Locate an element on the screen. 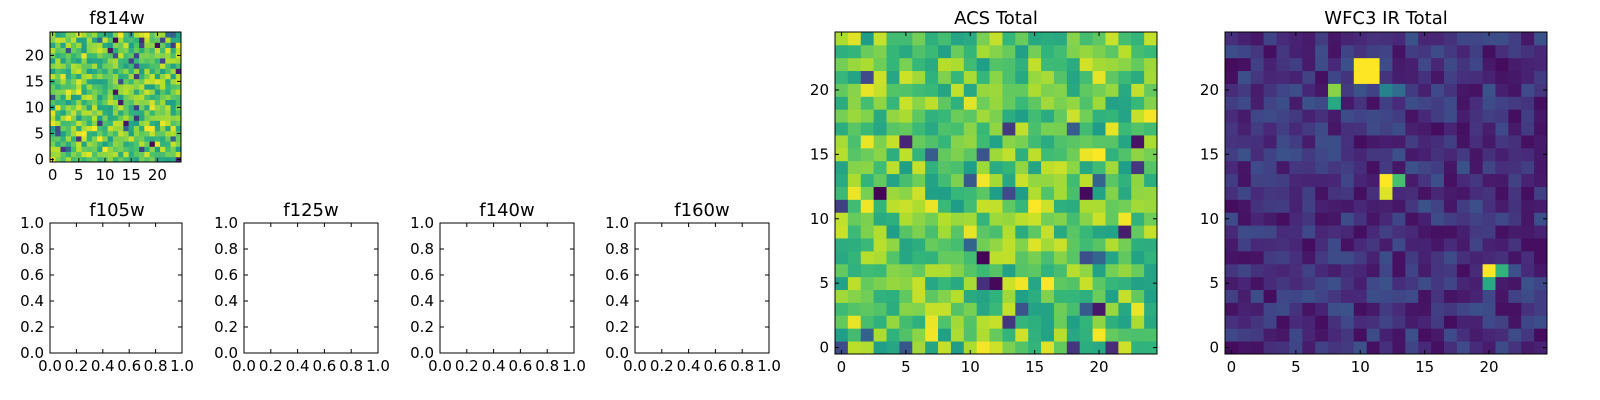  y-tick-label: 15 is located at coordinates (1209, 154).